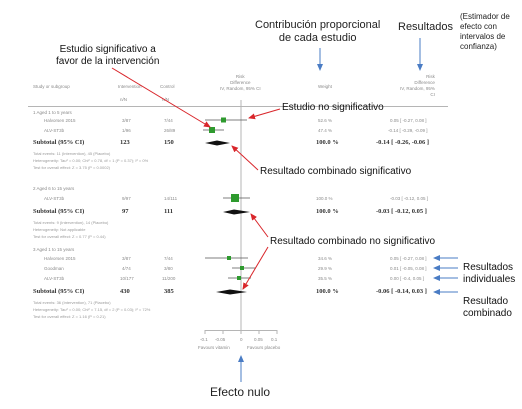 This screenshot has width=522, height=409. Describe the element at coordinates (325, 278) in the screenshot. I see `study-weight: 35.5 %` at that location.